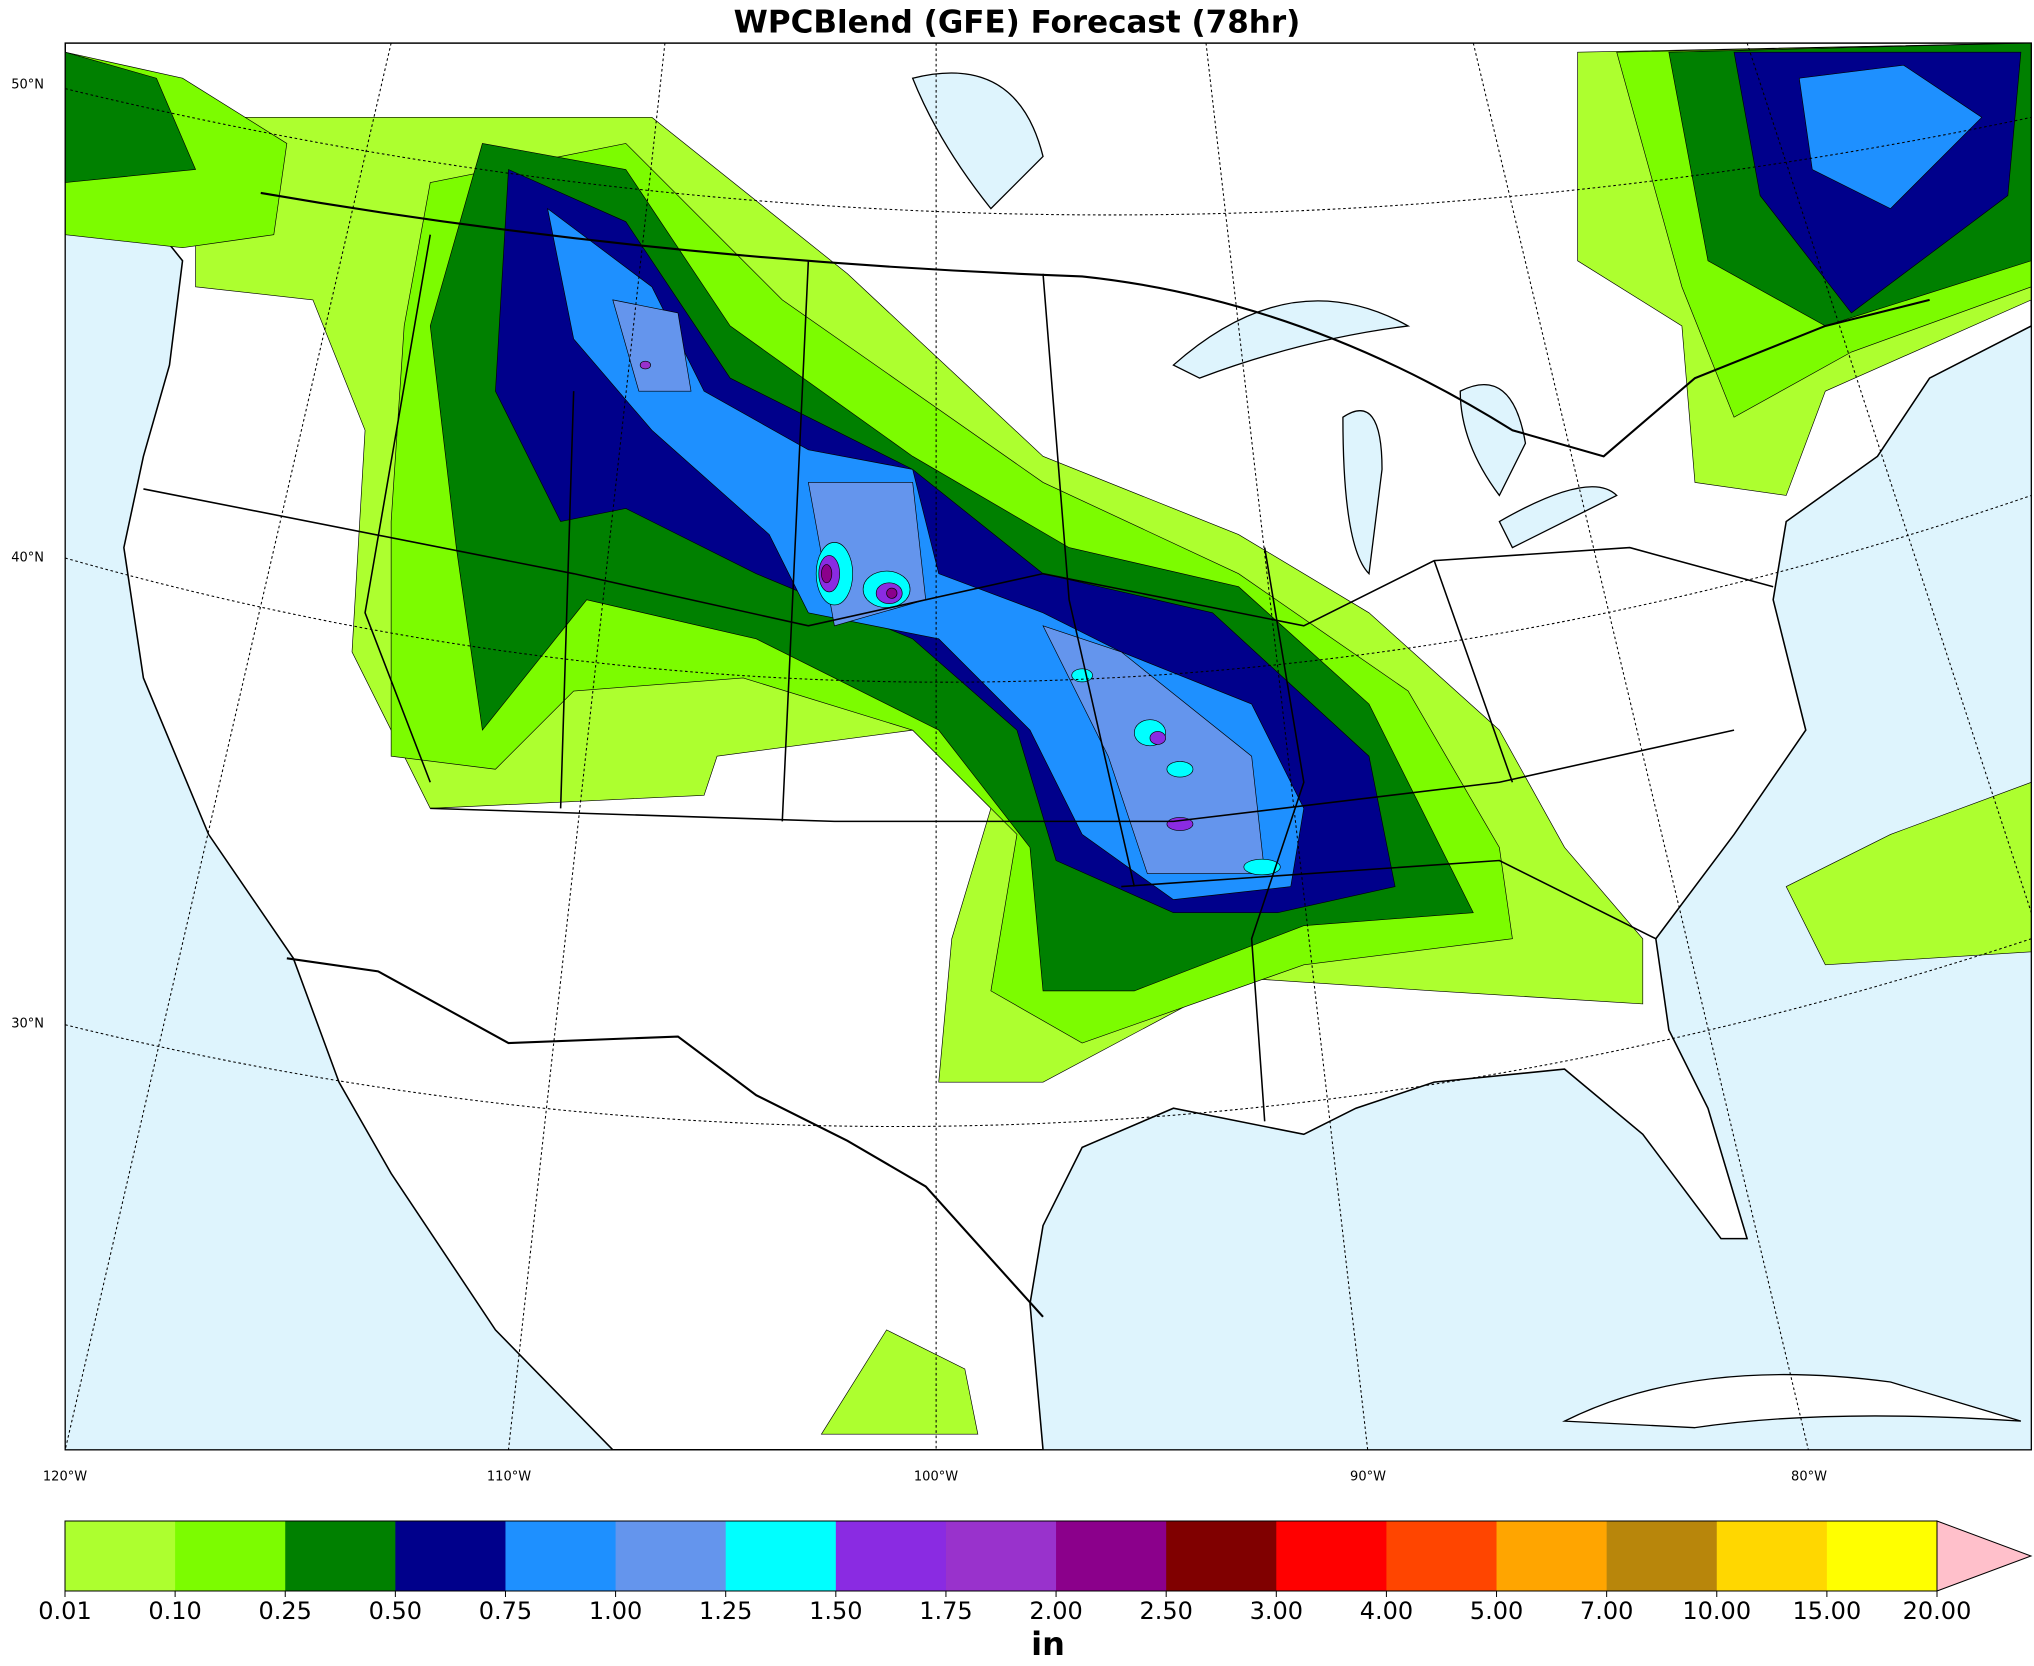 This screenshot has width=2034, height=1666. What do you see at coordinates (1264, 324) in the screenshot?
I see `lakes` at bounding box center [1264, 324].